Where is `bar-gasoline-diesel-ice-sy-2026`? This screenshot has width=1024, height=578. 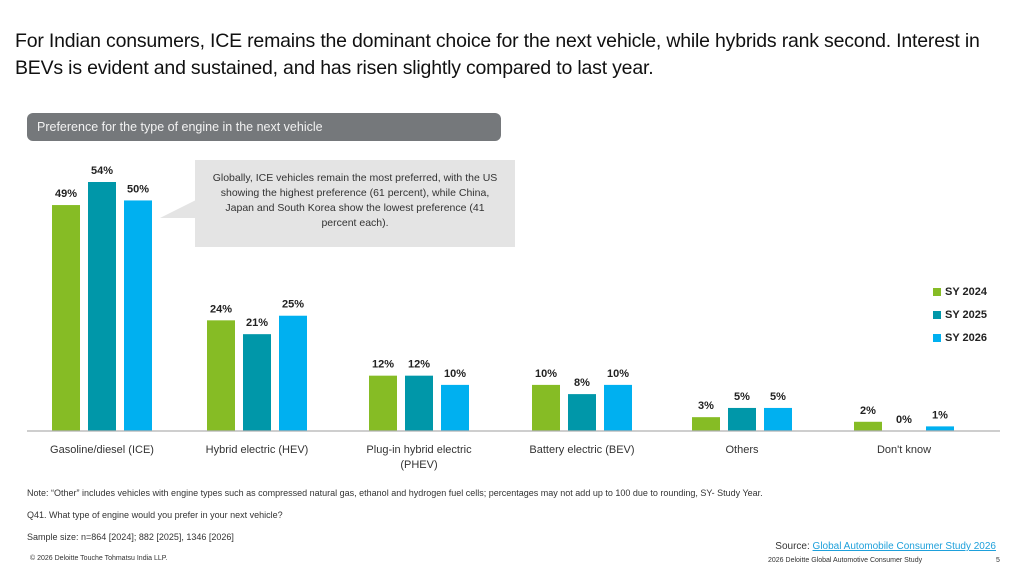 bar-gasoline-diesel-ice-sy-2026 is located at coordinates (138, 315).